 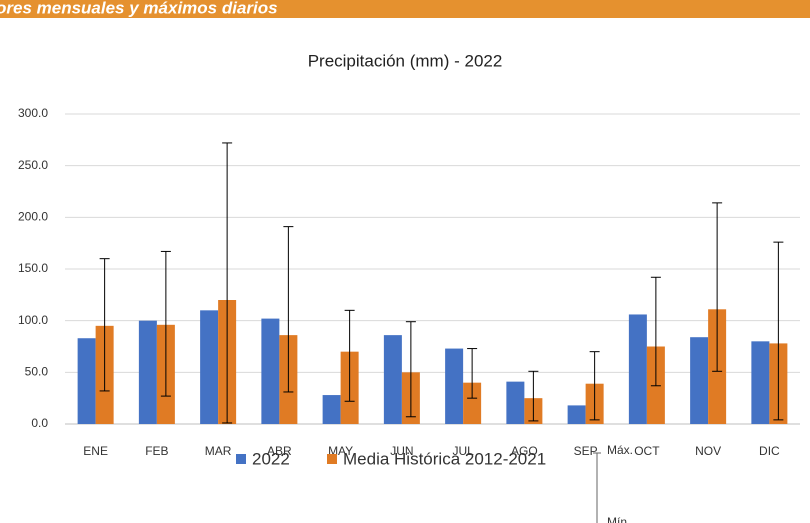 What do you see at coordinates (401, 451) in the screenshot?
I see `x-tick-label: JUN` at bounding box center [401, 451].